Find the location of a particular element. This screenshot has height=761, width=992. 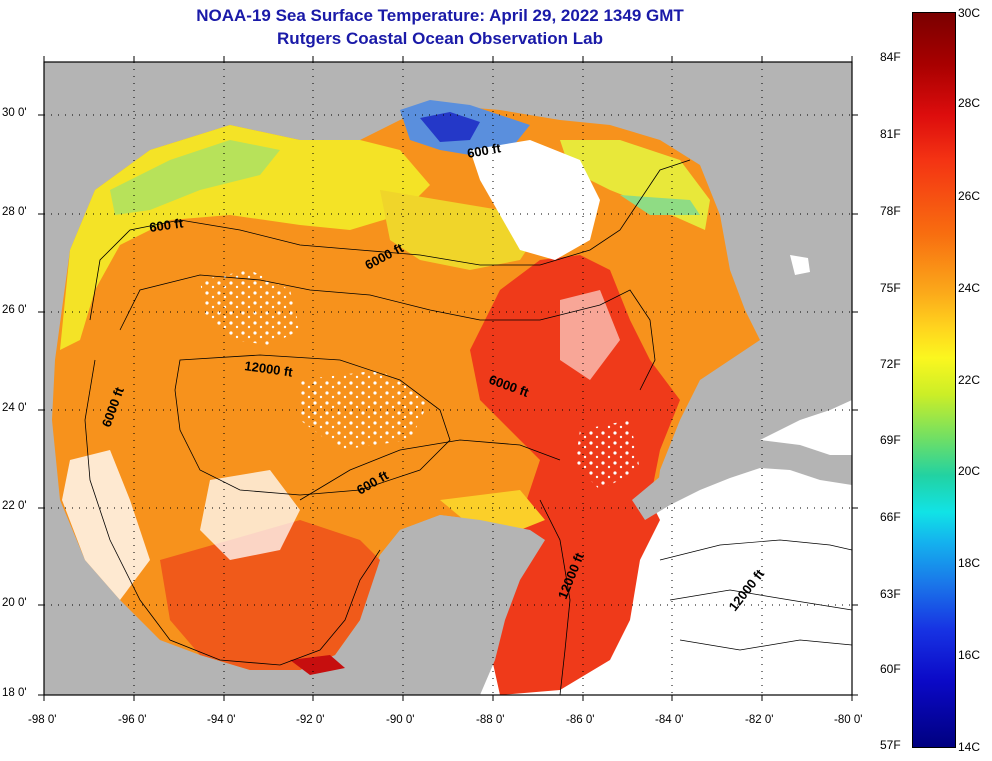

lat-label: 22 0' is located at coordinates (14, 506).